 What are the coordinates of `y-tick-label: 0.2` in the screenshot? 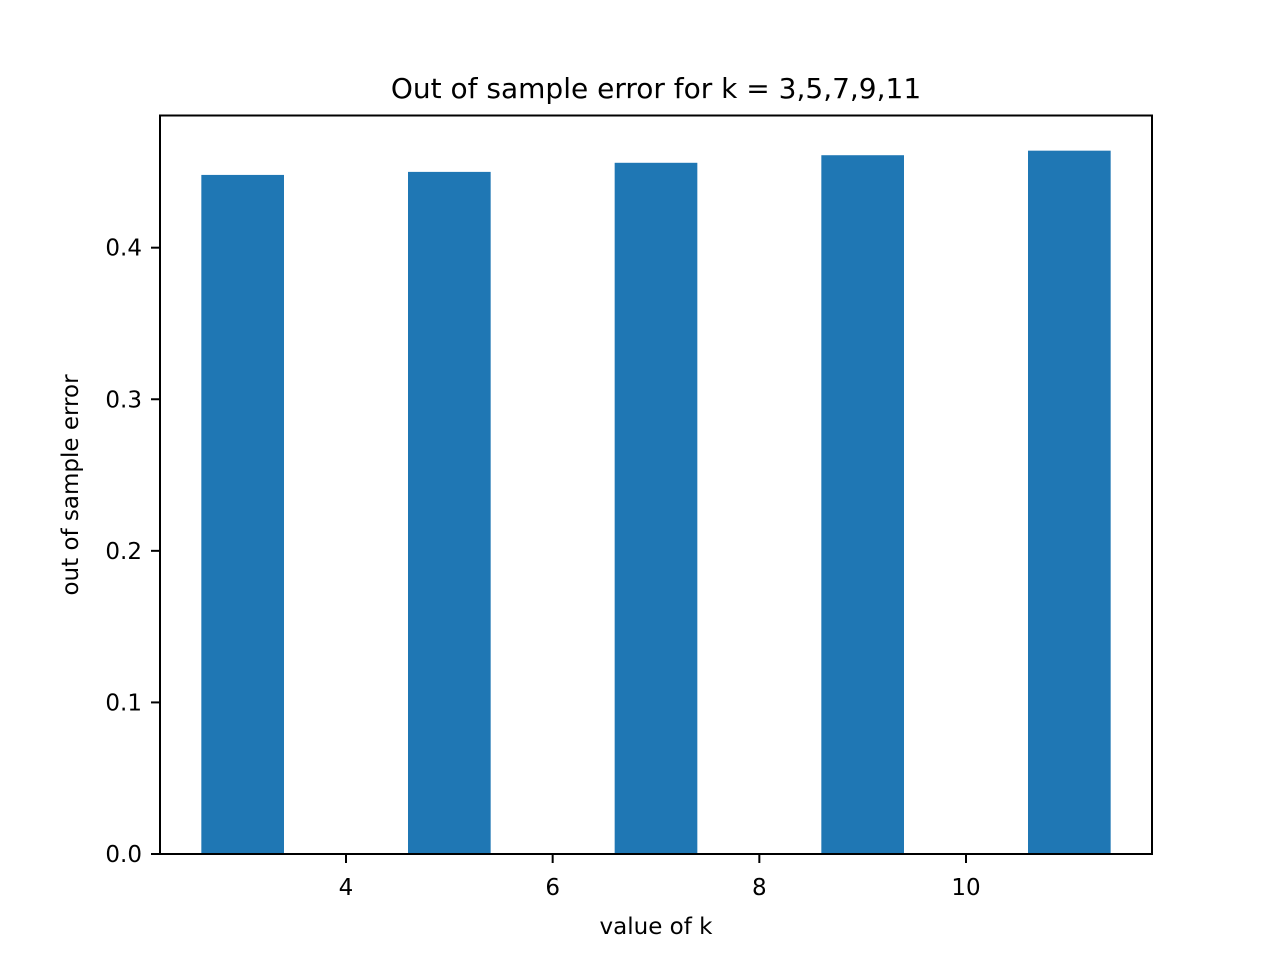 It's located at (123, 552).